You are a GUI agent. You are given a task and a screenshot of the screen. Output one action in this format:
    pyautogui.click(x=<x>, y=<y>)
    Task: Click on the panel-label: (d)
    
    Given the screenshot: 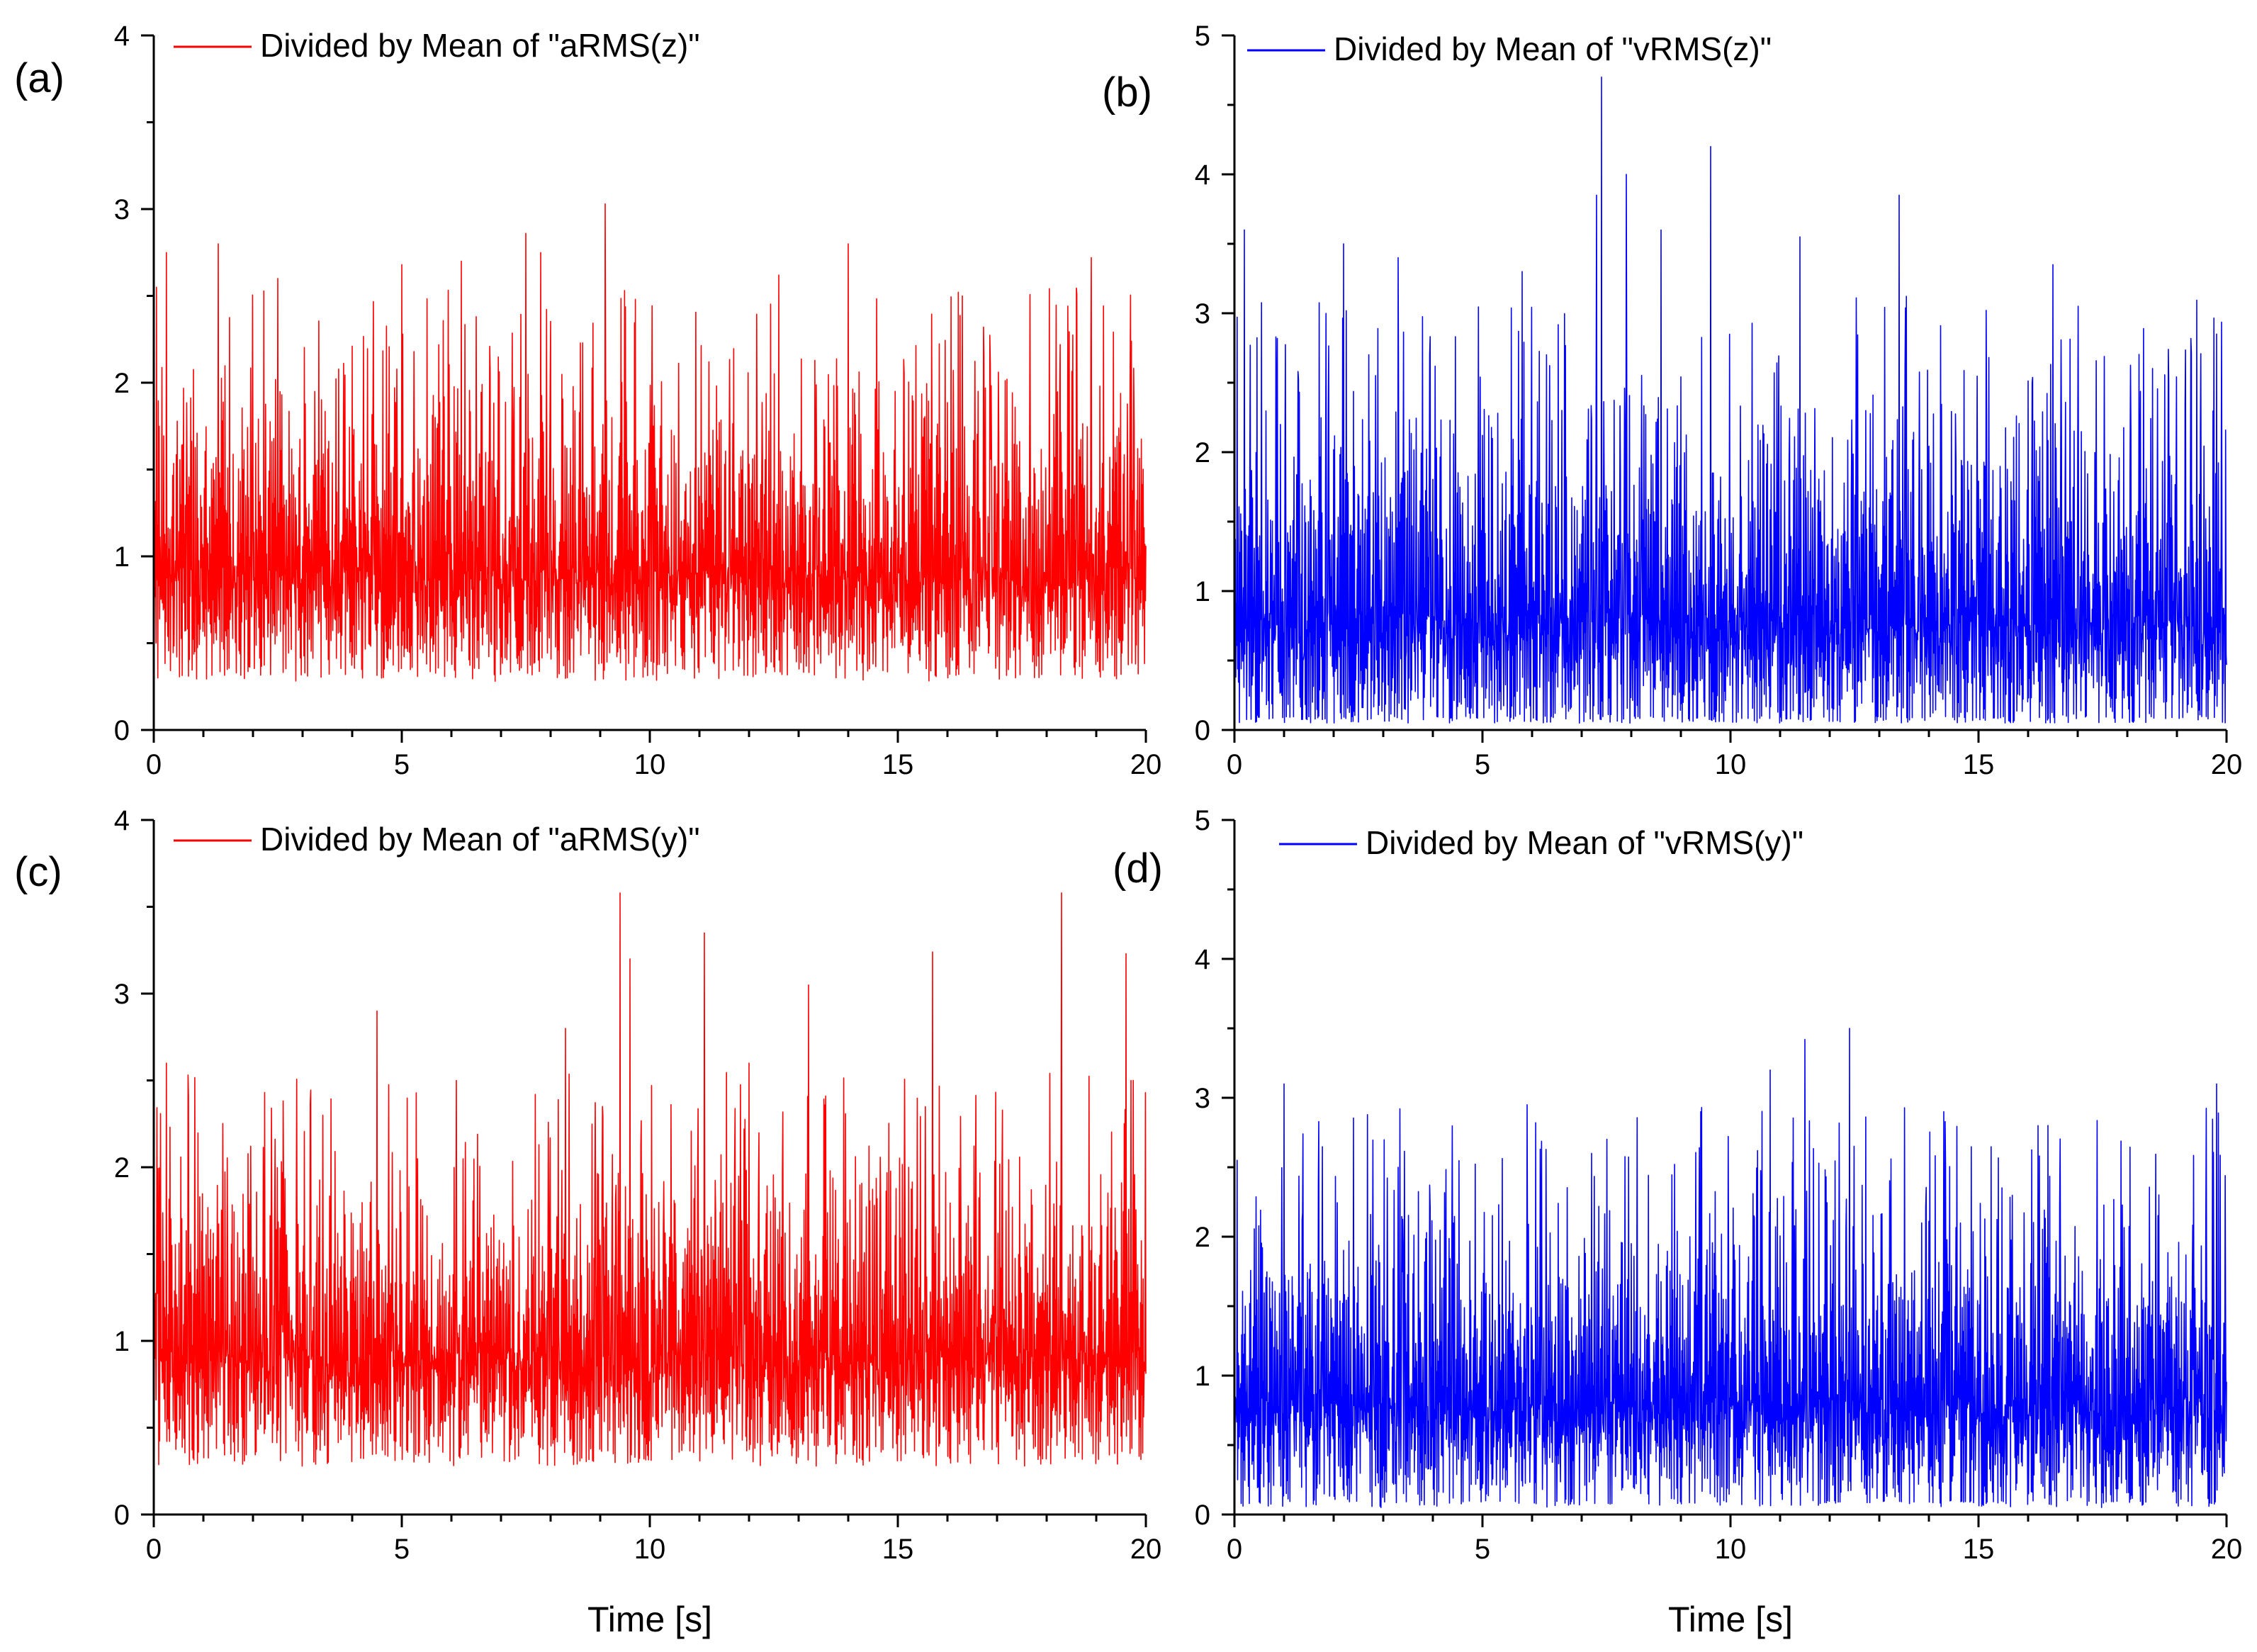 What is the action you would take?
    pyautogui.click(x=1138, y=868)
    